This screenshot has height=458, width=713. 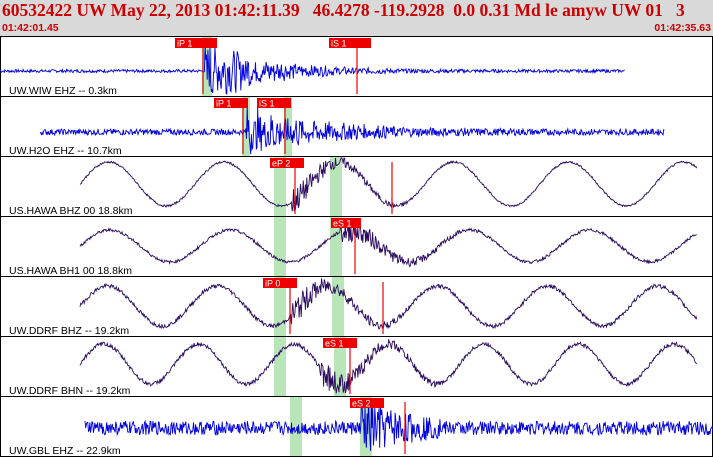 What do you see at coordinates (272, 284) in the screenshot?
I see `pick-label: iP 0` at bounding box center [272, 284].